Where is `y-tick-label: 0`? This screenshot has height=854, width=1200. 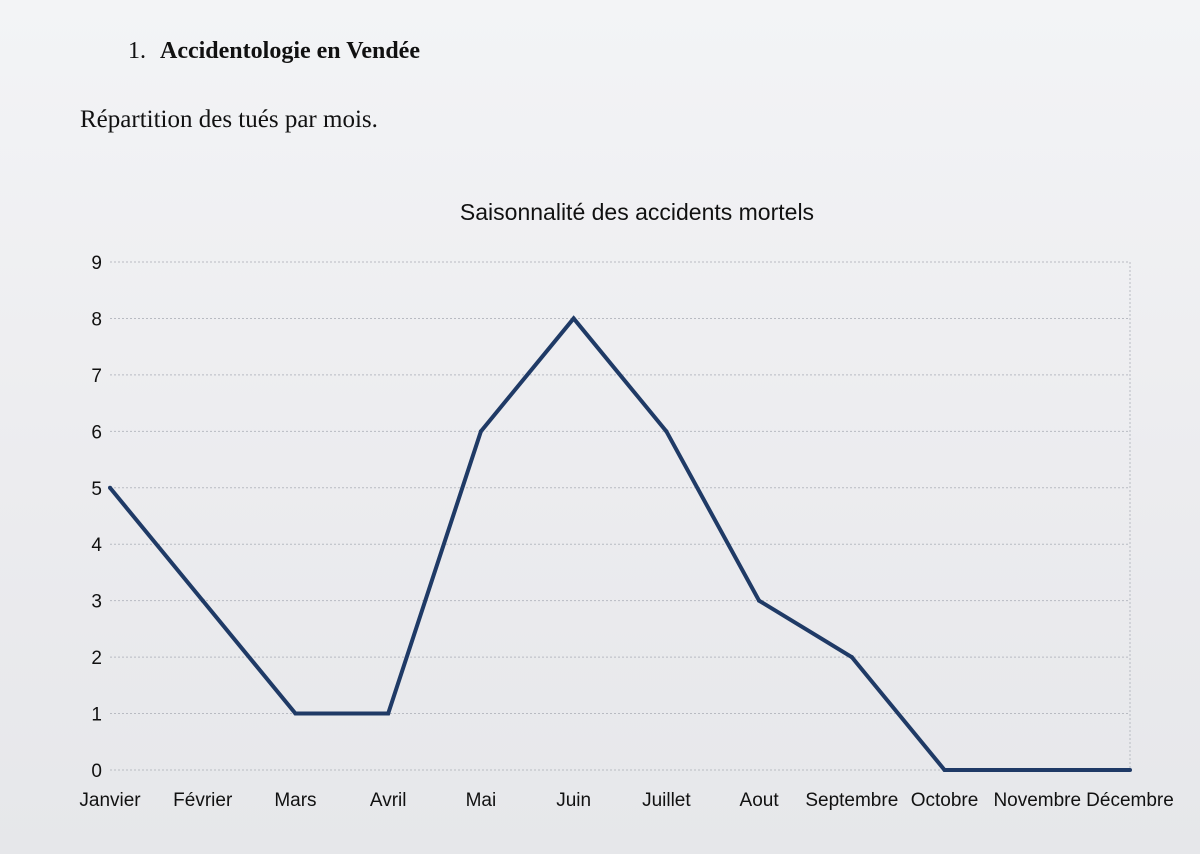 y-tick-label: 0 is located at coordinates (96, 771).